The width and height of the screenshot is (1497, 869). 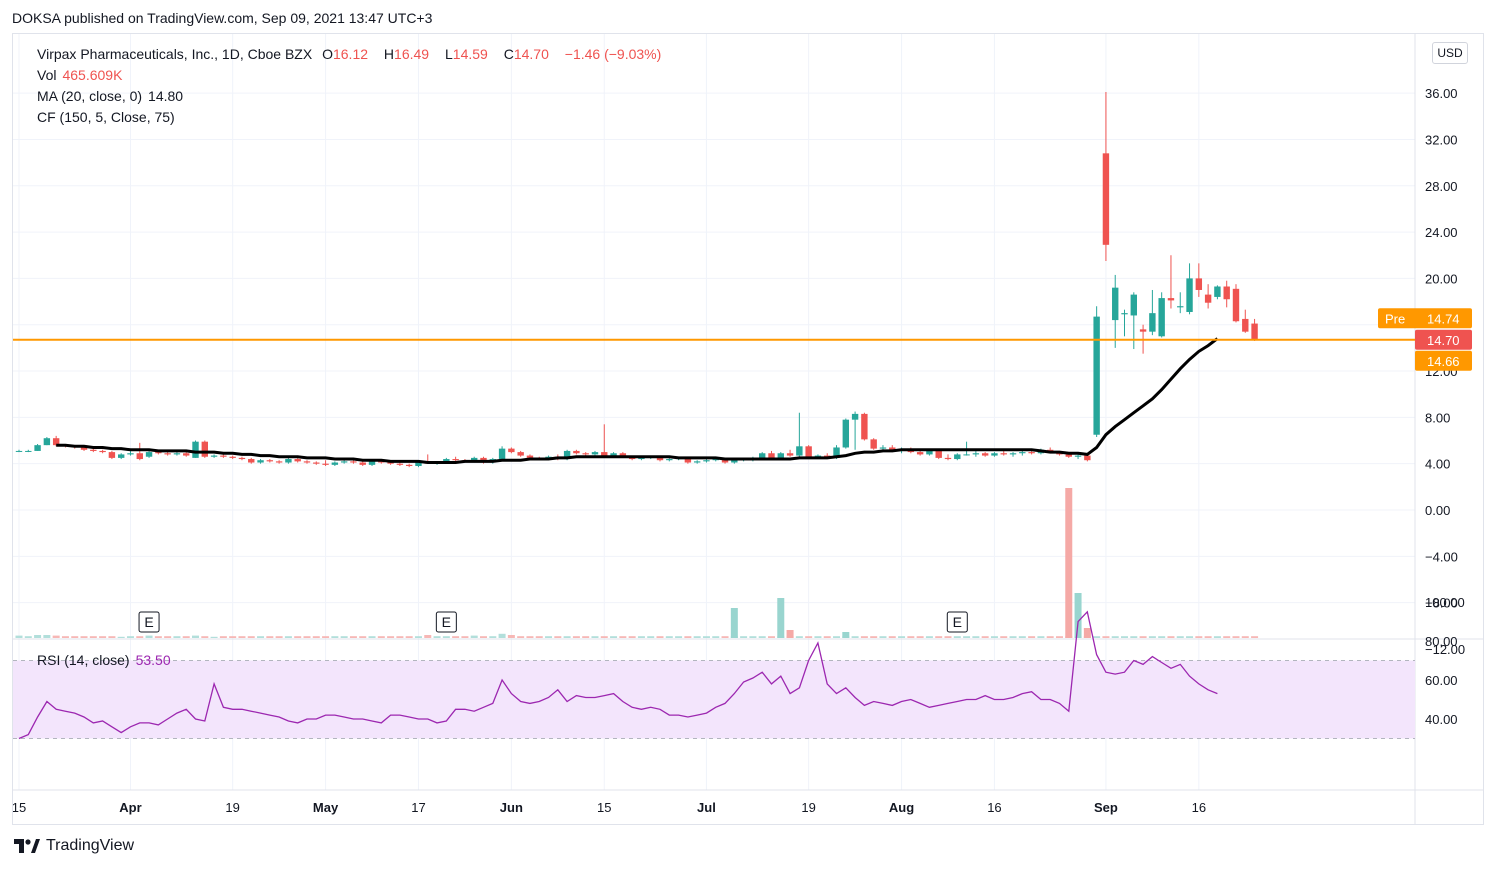 I want to click on currency-button: USD, so click(x=1450, y=53).